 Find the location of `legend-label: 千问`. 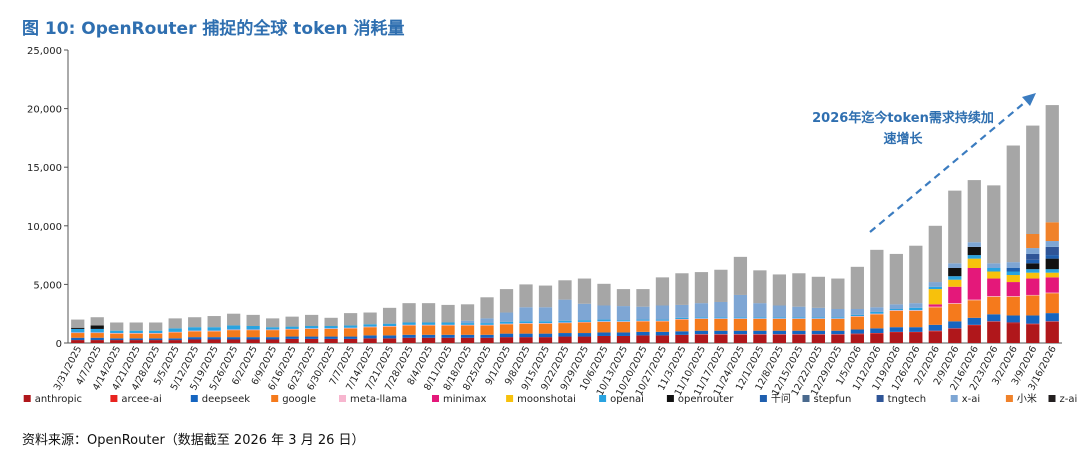

legend-label: 千问 is located at coordinates (781, 398).